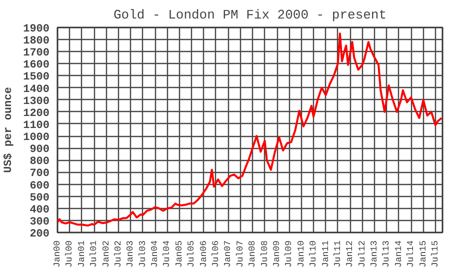 This screenshot has width=450, height=270. What do you see at coordinates (40, 222) in the screenshot?
I see `y-tick-label: 300` at bounding box center [40, 222].